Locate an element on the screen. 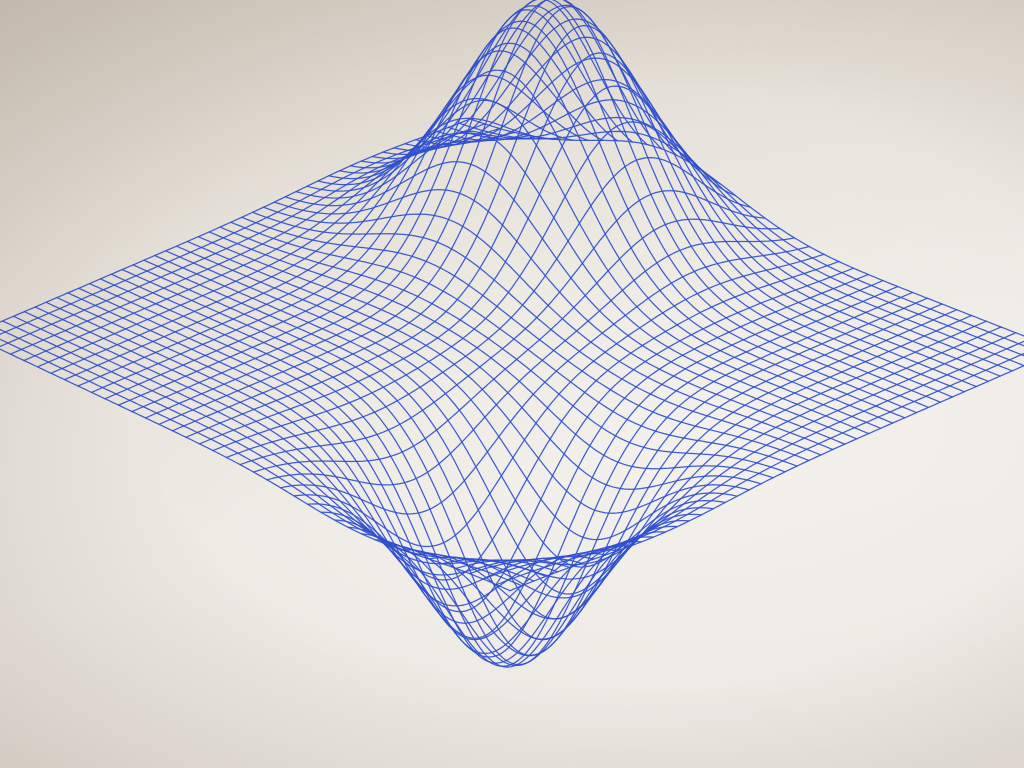 This screenshot has height=768, width=1024. mesh-u-line is located at coordinates (242, 233).